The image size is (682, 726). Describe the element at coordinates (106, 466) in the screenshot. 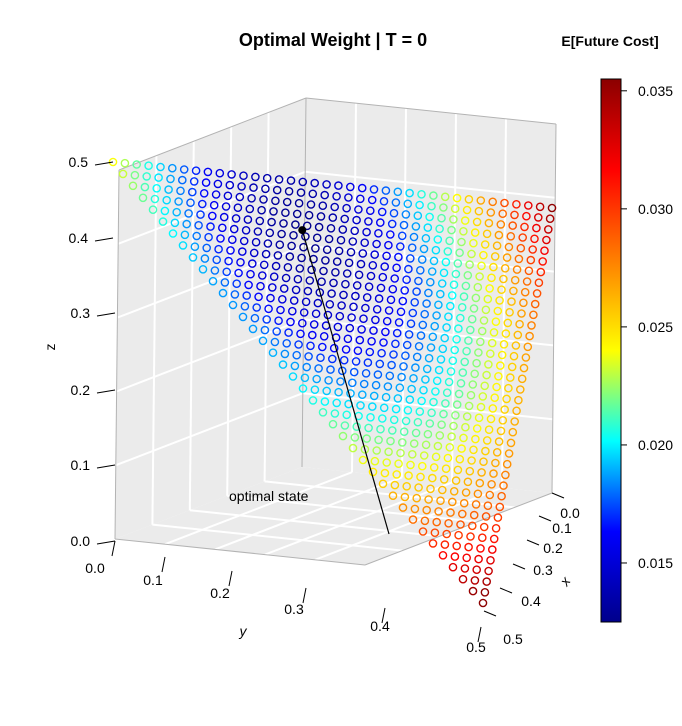

I see `z-tick-mark` at that location.